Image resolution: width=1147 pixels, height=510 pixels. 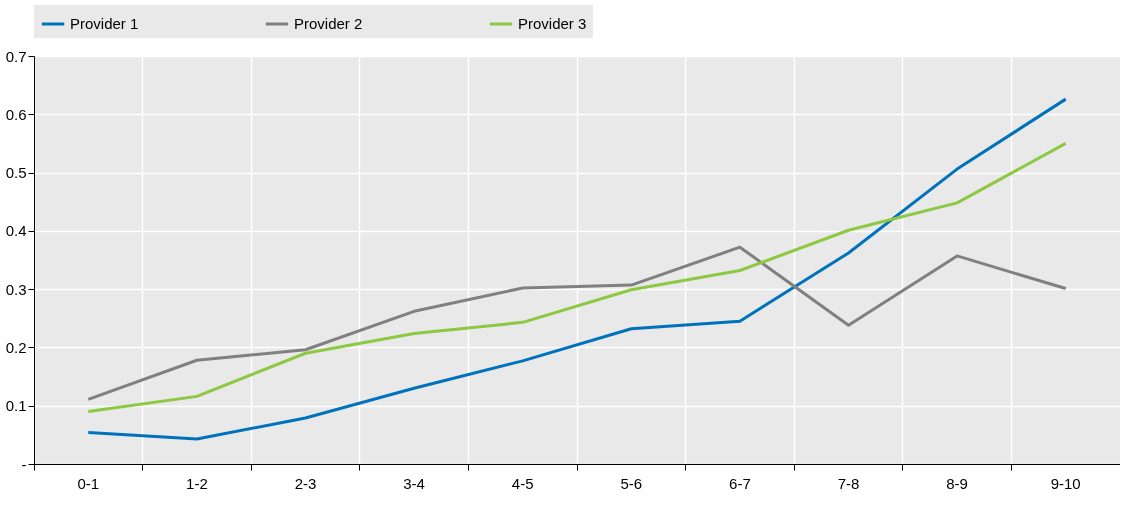 I want to click on x-tick-label: 1-2, so click(x=197, y=483).